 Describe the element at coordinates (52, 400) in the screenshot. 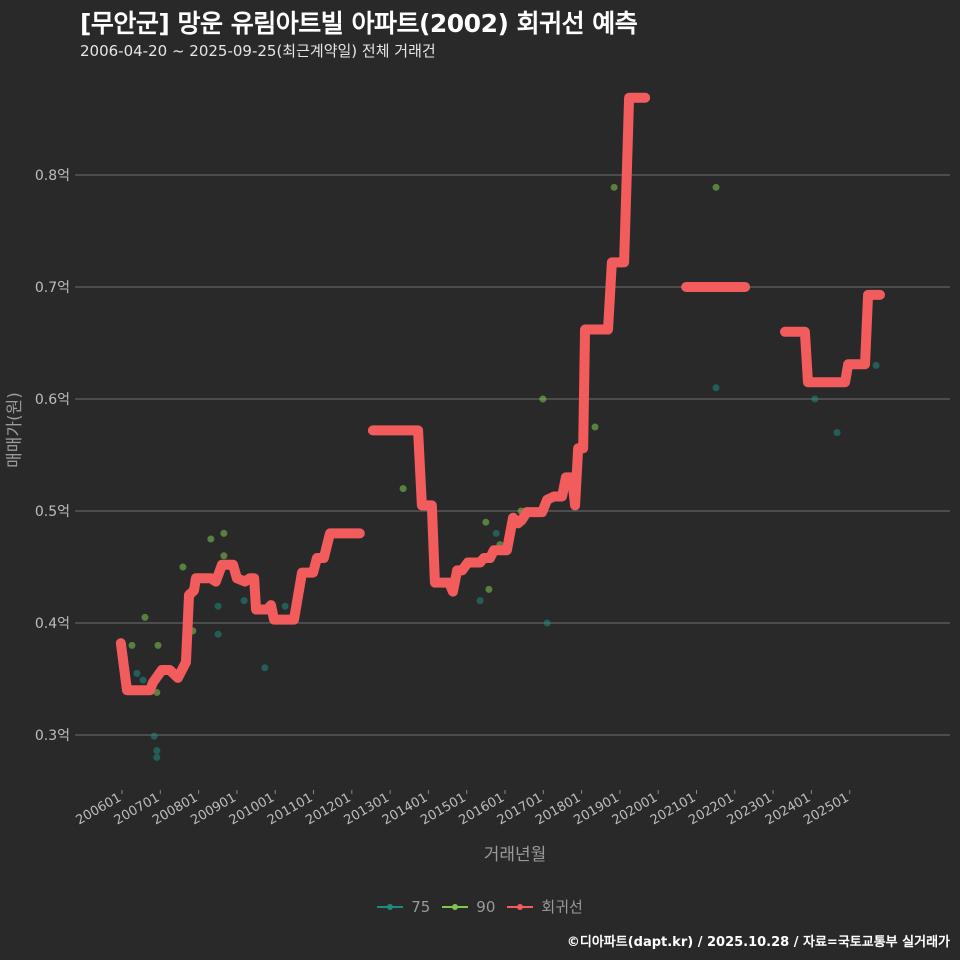

I see `y-tick-label: 0.6억` at that location.